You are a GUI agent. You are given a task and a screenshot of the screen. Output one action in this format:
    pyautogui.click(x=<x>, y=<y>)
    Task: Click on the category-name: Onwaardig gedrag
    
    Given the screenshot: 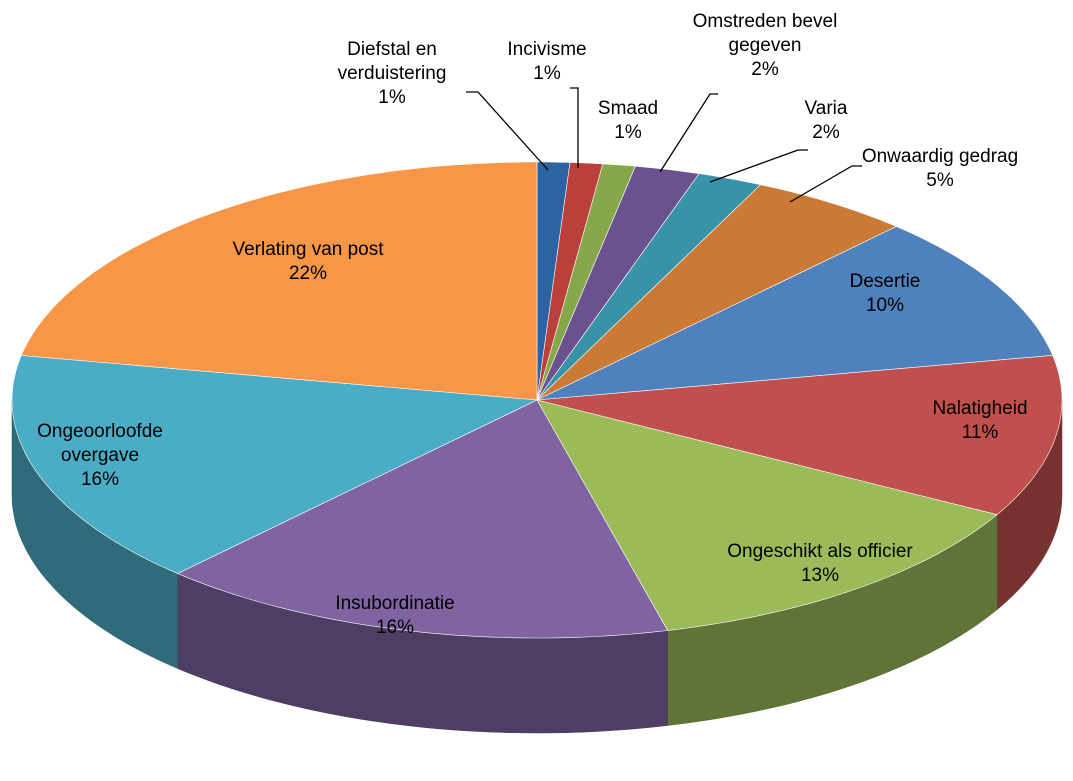 What is the action you would take?
    pyautogui.click(x=940, y=156)
    